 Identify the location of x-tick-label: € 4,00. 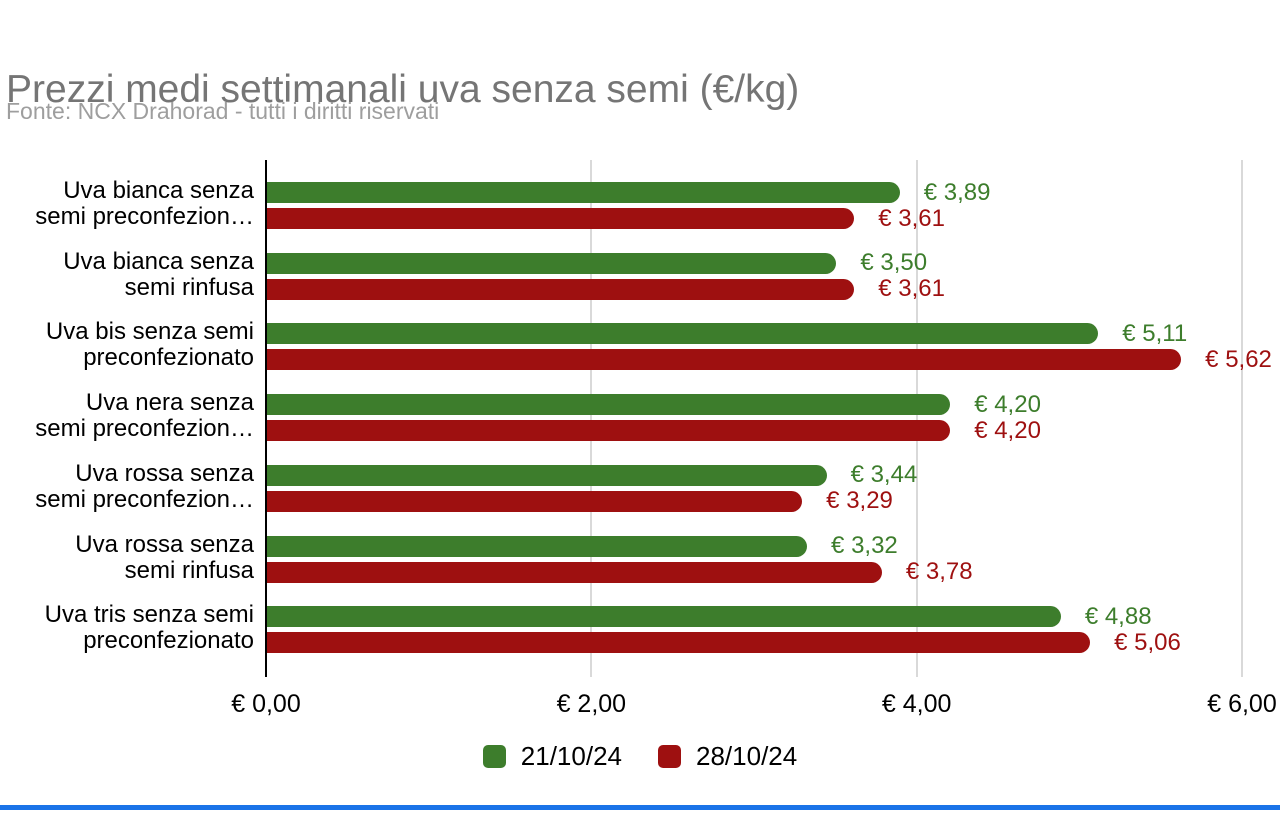
(916, 704).